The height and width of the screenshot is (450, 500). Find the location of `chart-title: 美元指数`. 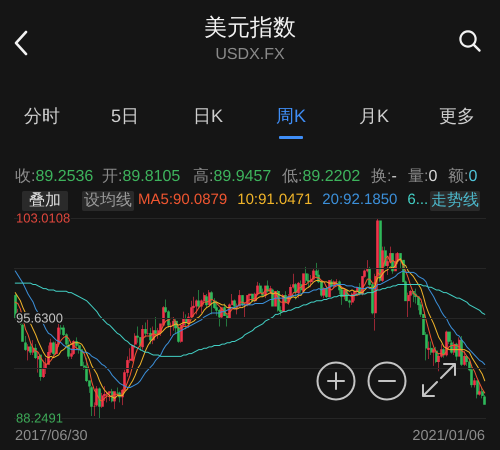

chart-title: 美元指数 is located at coordinates (250, 27).